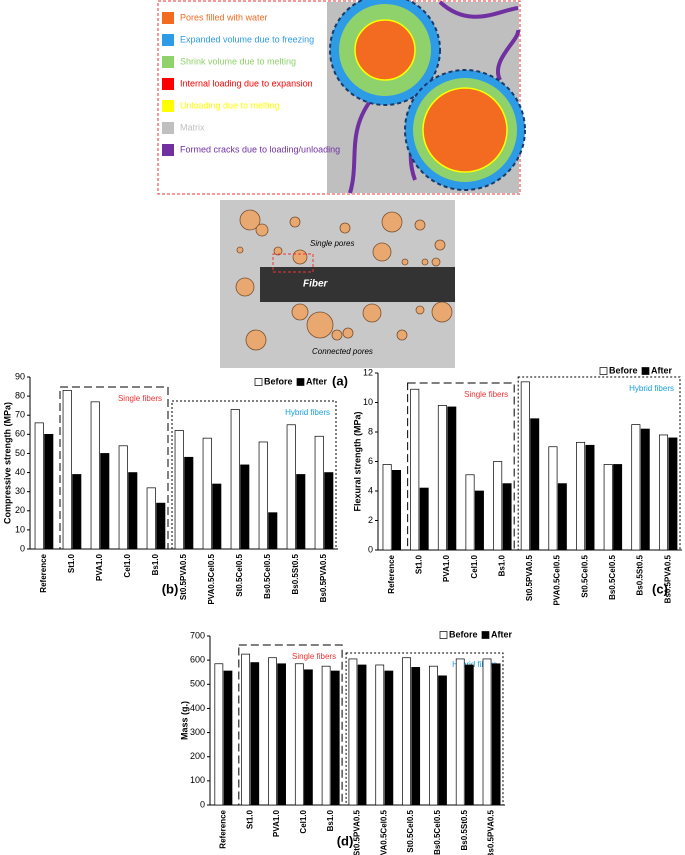 The width and height of the screenshot is (685, 855). I want to click on y-tick-label: 500, so click(197, 684).